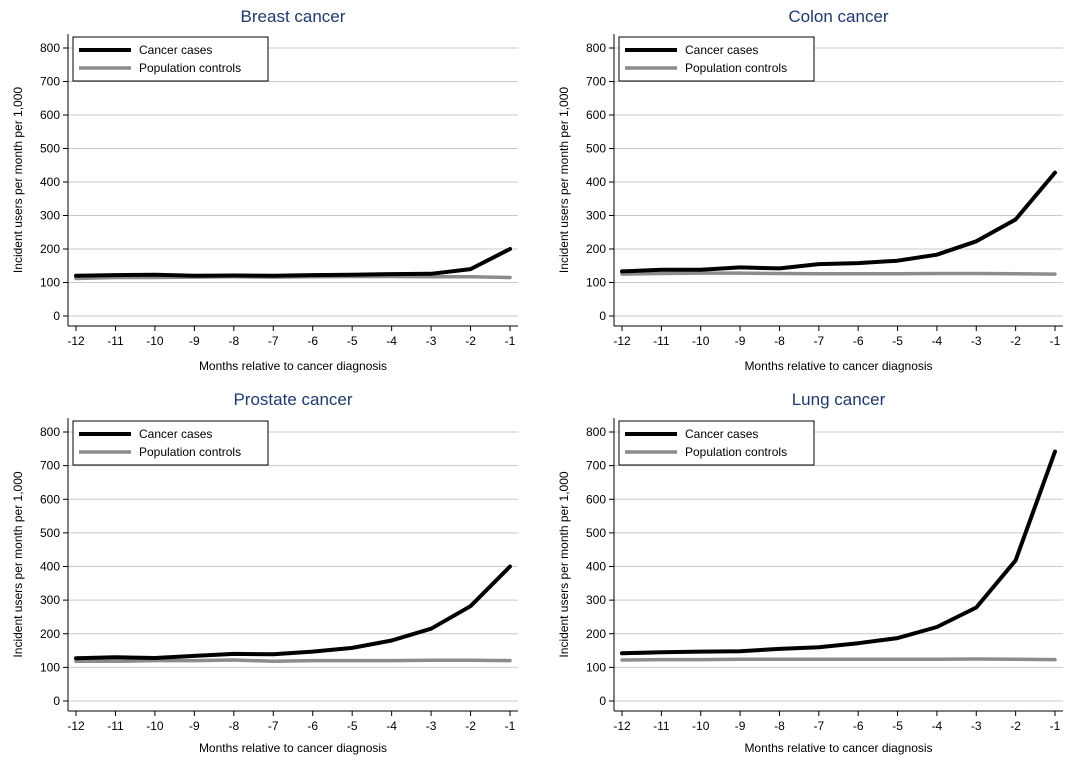  What do you see at coordinates (839, 399) in the screenshot?
I see `chart-title: Lung cancer` at bounding box center [839, 399].